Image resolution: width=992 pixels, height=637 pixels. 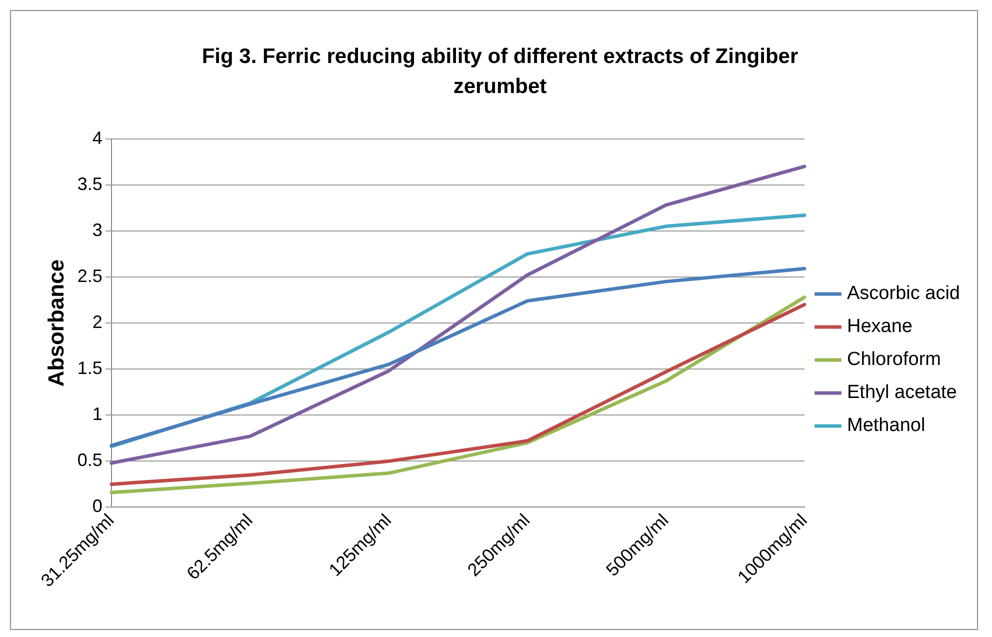 I want to click on chart-title: Fig 3. Ferric reducing ability of different extracts of Zingiber zerumbet, so click(x=500, y=72).